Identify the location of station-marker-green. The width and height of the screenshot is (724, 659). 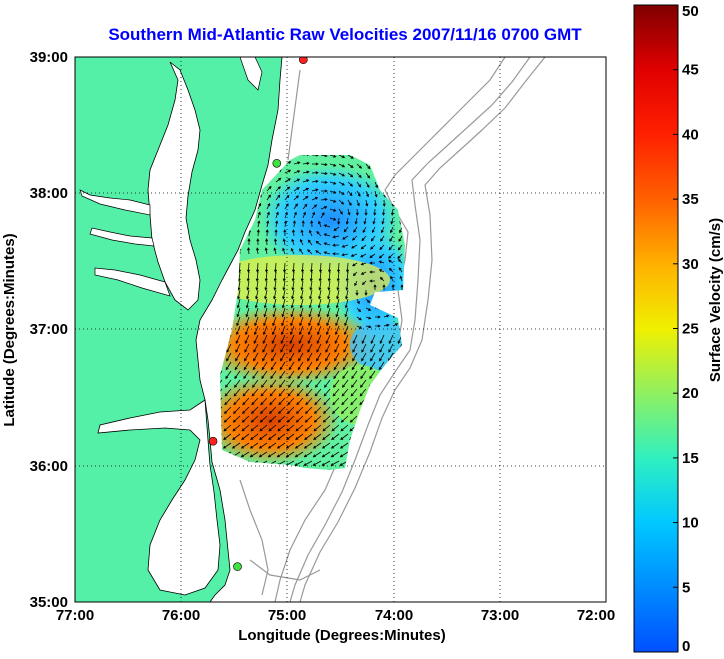
(237, 566).